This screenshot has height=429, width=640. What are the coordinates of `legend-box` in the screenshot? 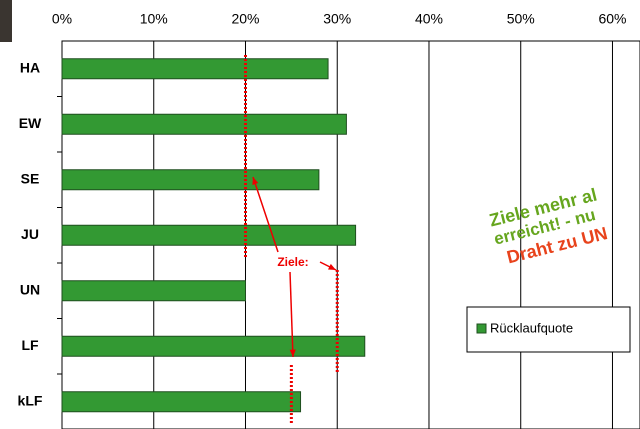 It's located at (548, 329).